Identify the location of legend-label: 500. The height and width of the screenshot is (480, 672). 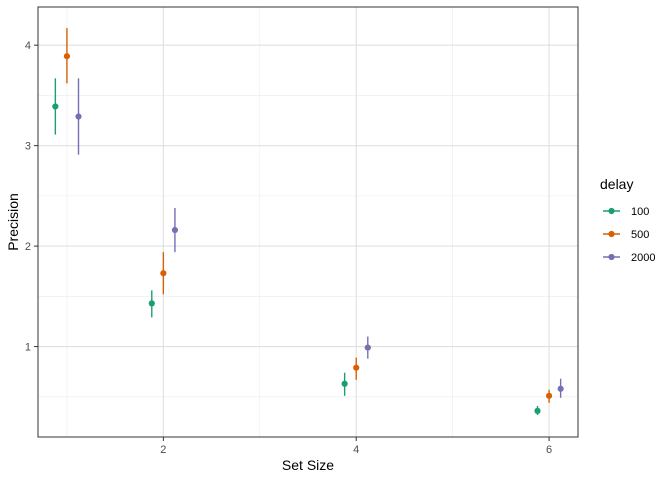
(640, 235).